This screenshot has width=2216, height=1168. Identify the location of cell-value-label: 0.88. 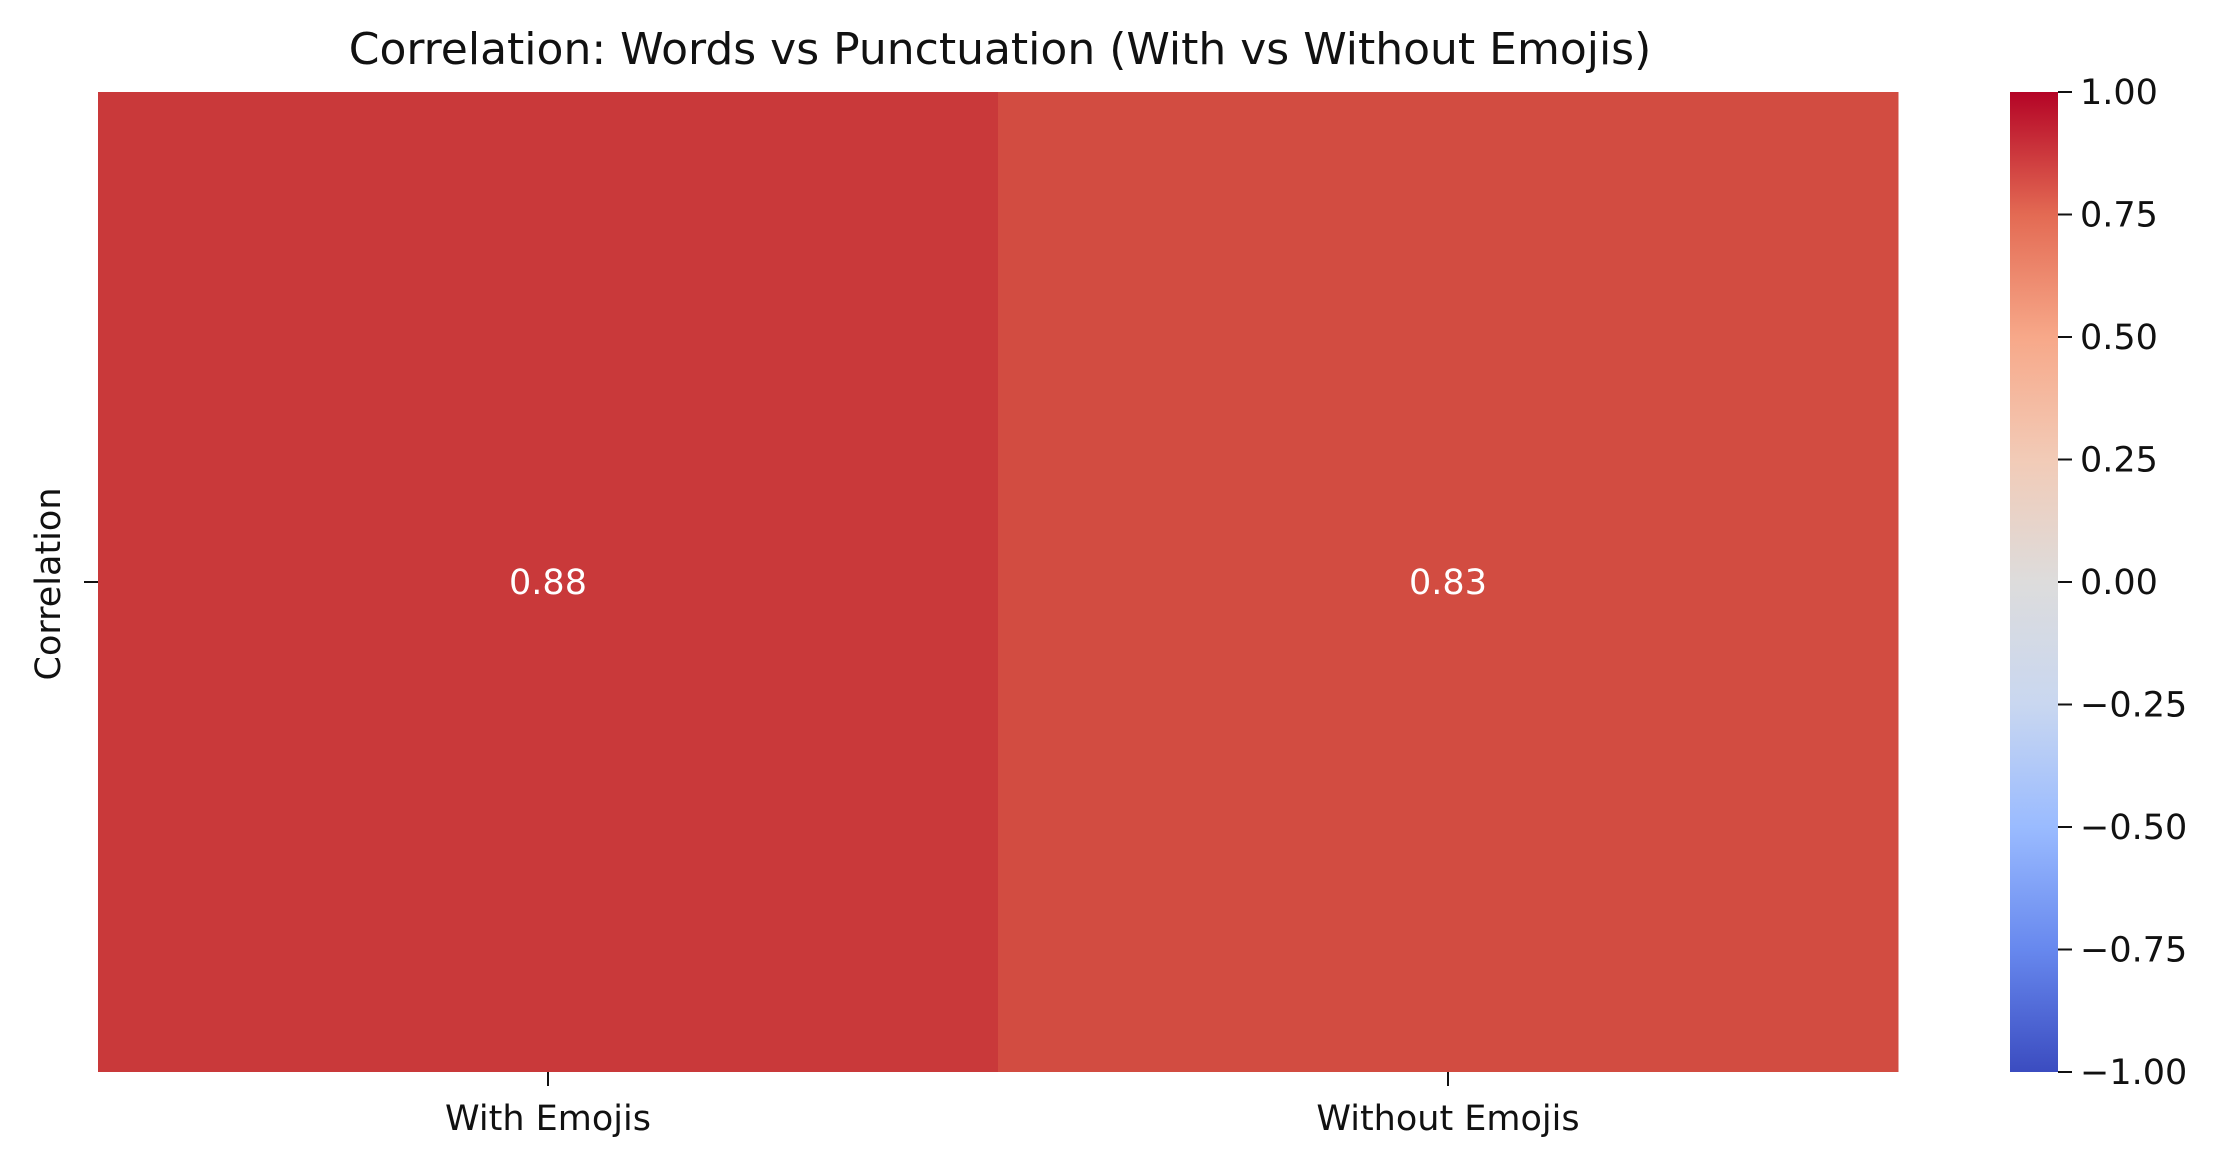
(548, 583).